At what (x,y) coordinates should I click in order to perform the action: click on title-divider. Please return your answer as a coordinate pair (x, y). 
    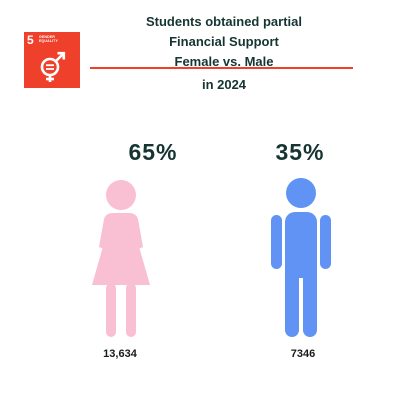
    Looking at the image, I should click on (221, 68).